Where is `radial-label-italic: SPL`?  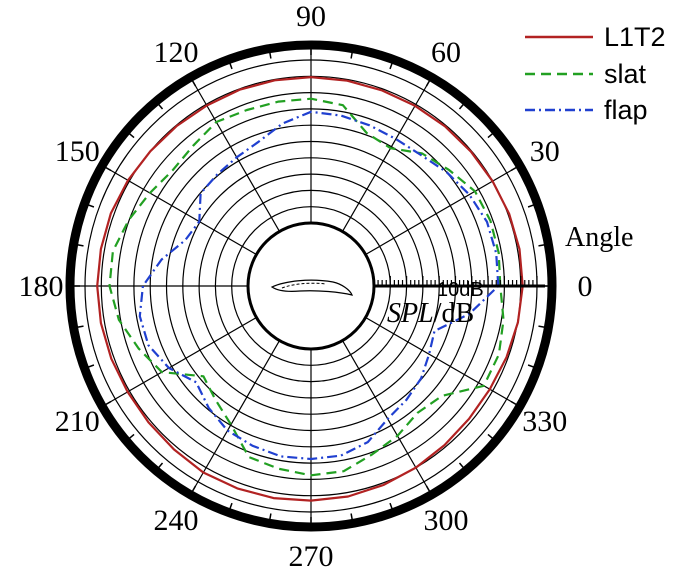 radial-label-italic: SPL is located at coordinates (410, 313).